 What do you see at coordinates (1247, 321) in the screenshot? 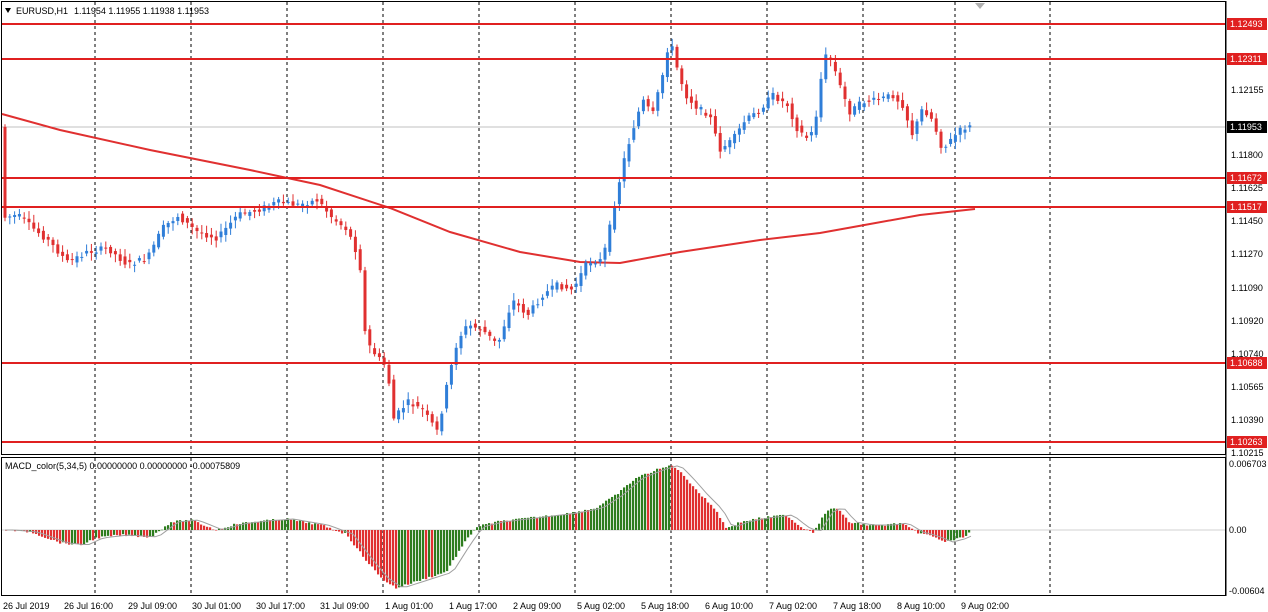
I see `price-tick: 1.10920` at bounding box center [1247, 321].